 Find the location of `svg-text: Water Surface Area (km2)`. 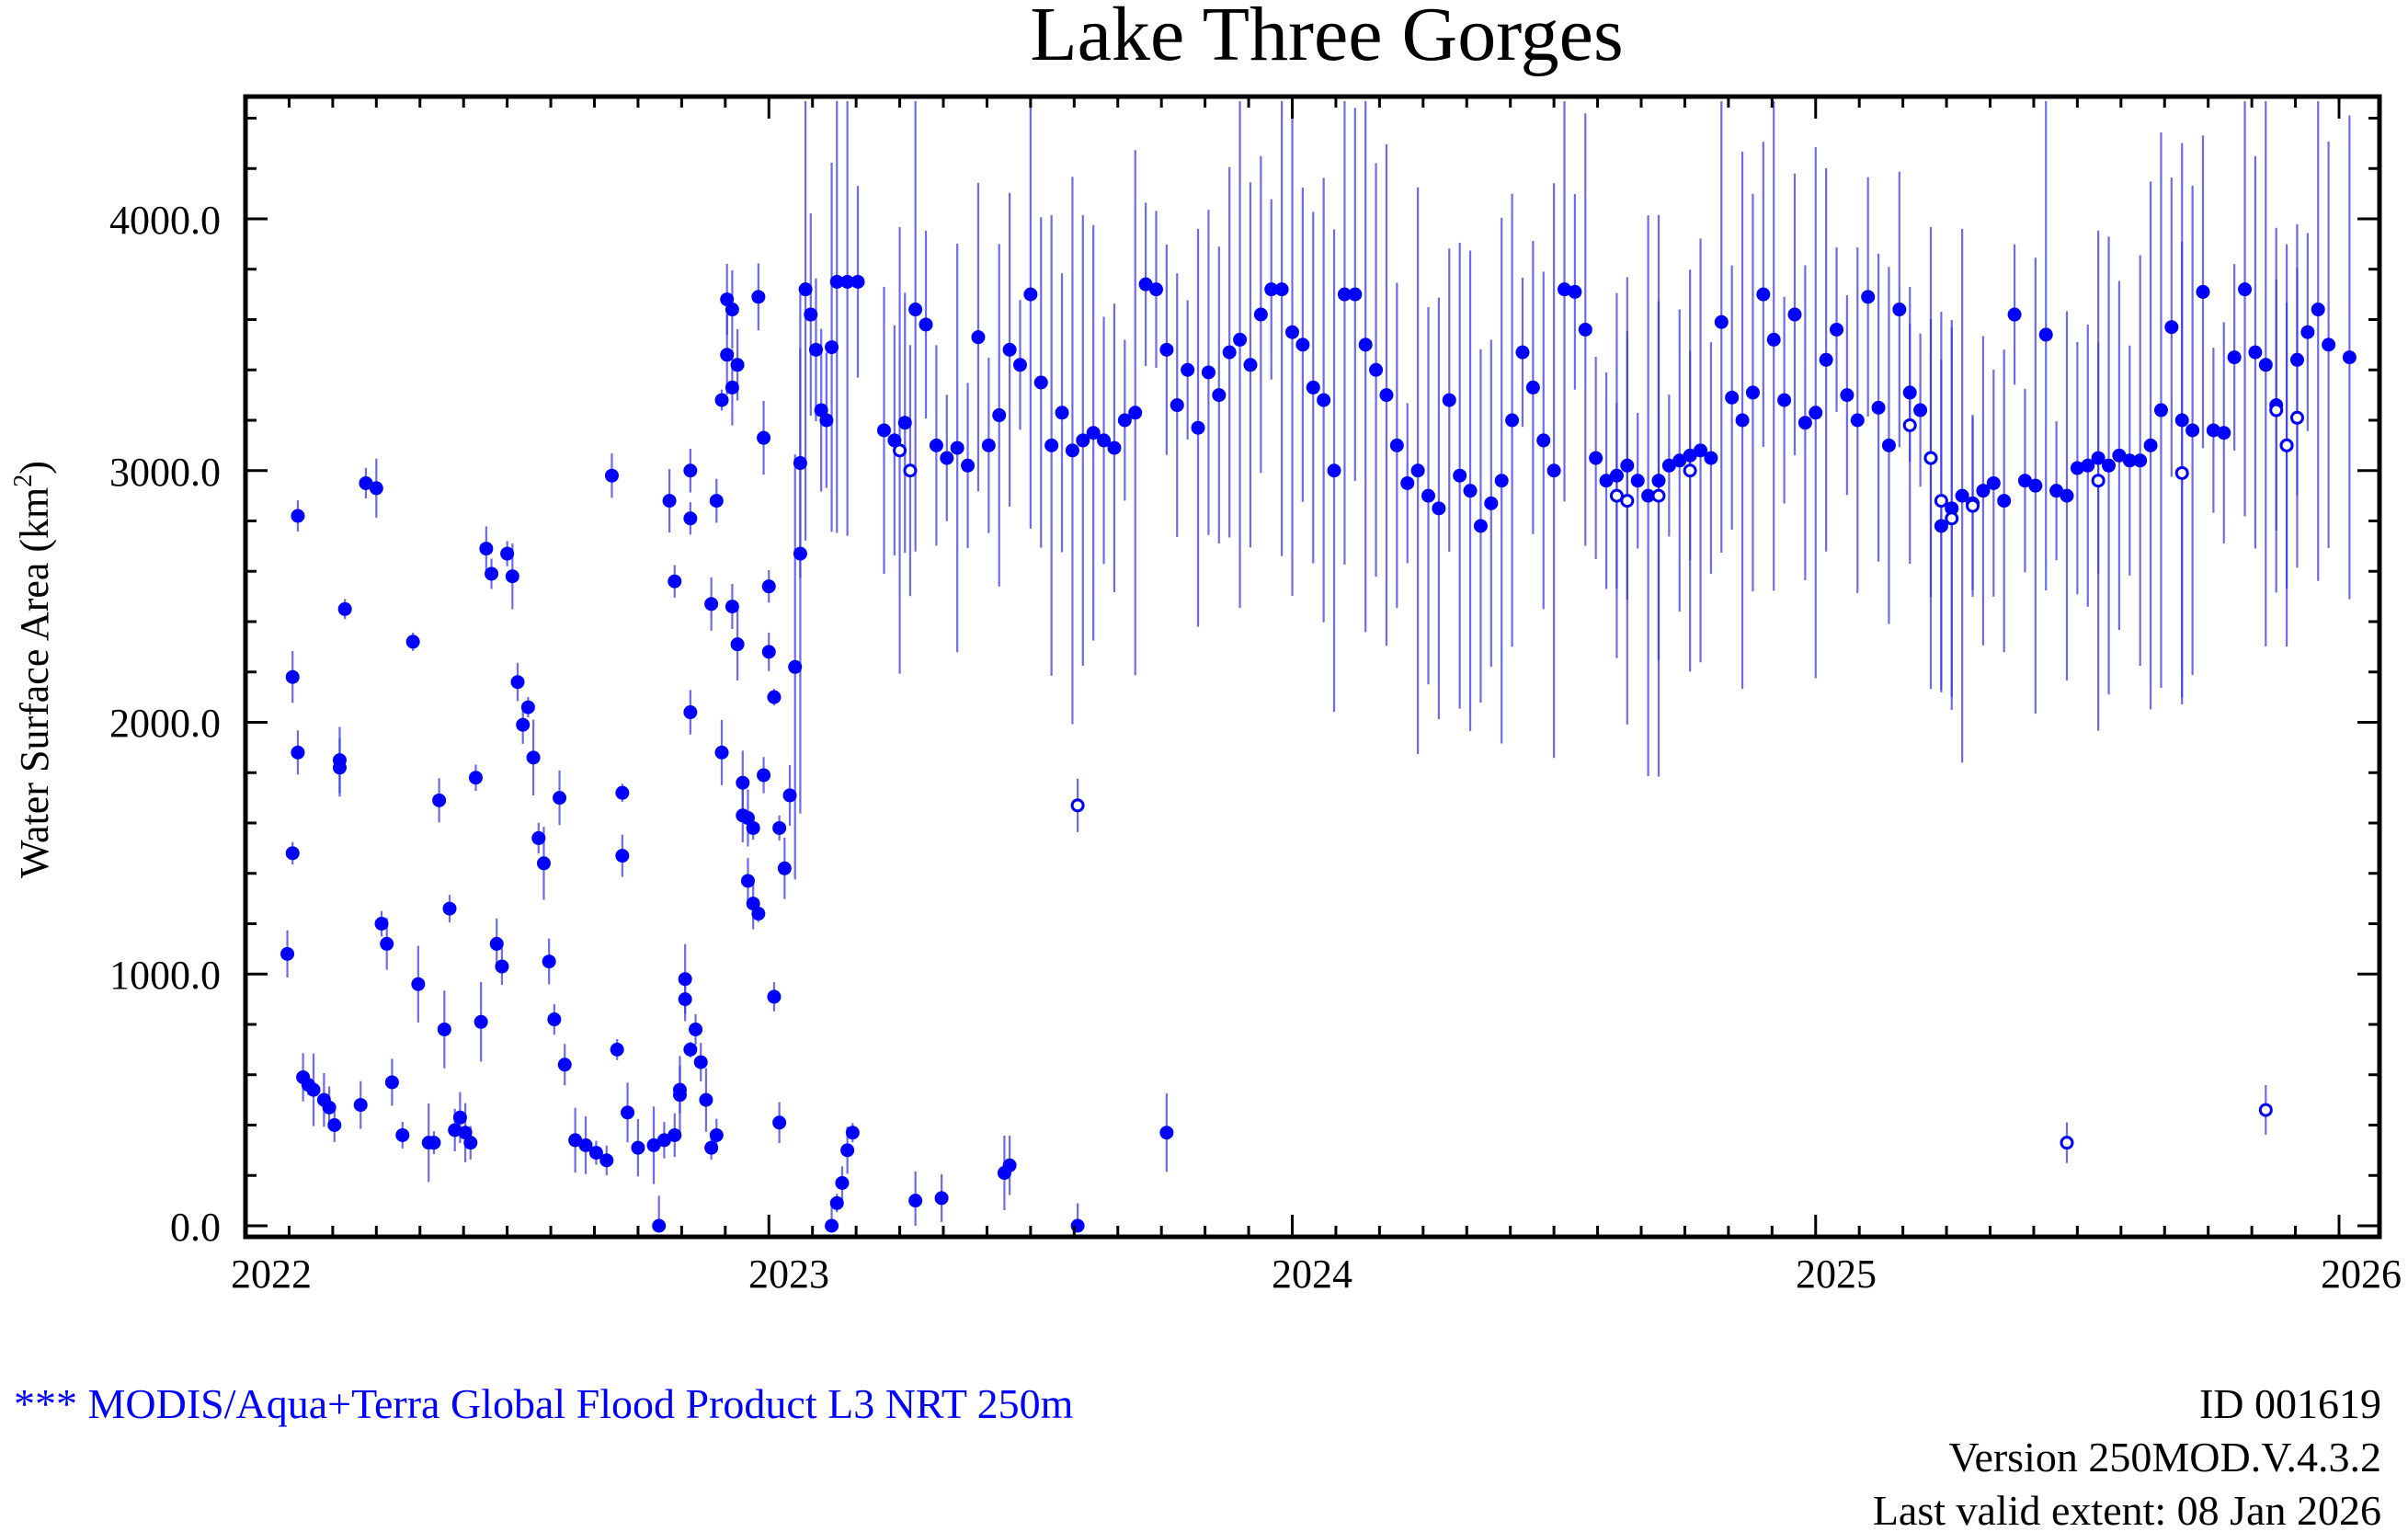

svg-text: Water Surface Area (km2) is located at coordinates (33, 669).